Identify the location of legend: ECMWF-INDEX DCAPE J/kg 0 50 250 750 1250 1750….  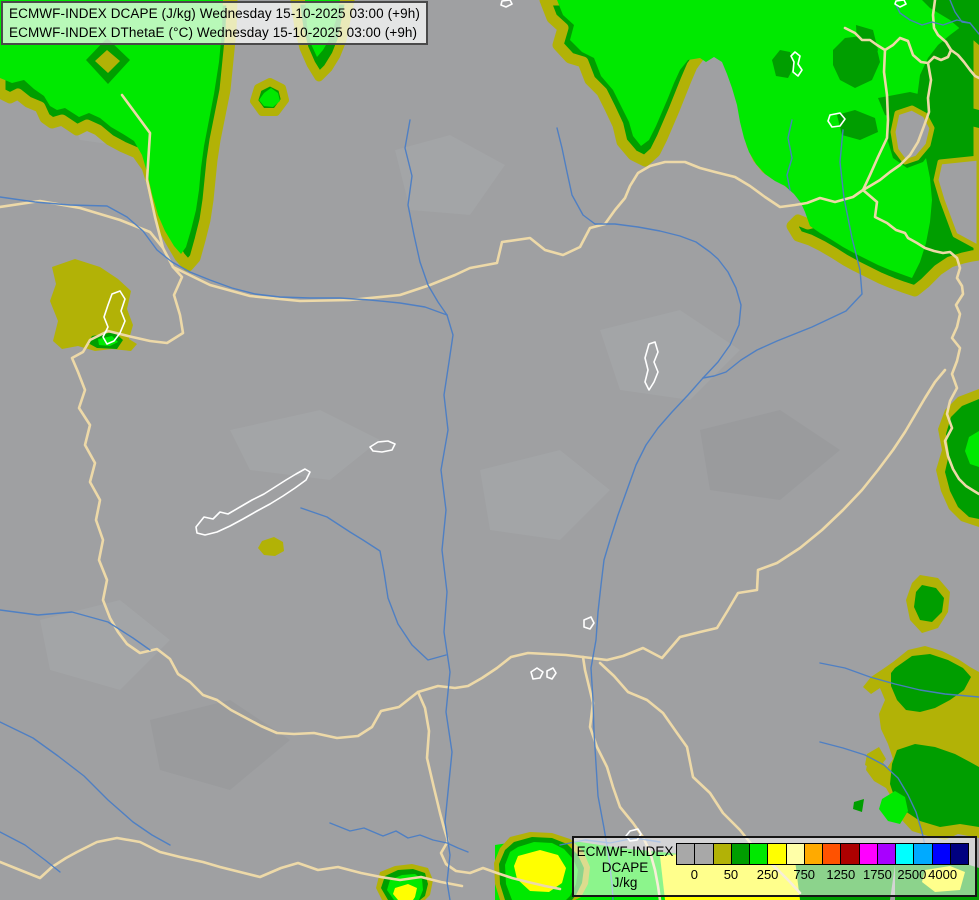
(774, 866).